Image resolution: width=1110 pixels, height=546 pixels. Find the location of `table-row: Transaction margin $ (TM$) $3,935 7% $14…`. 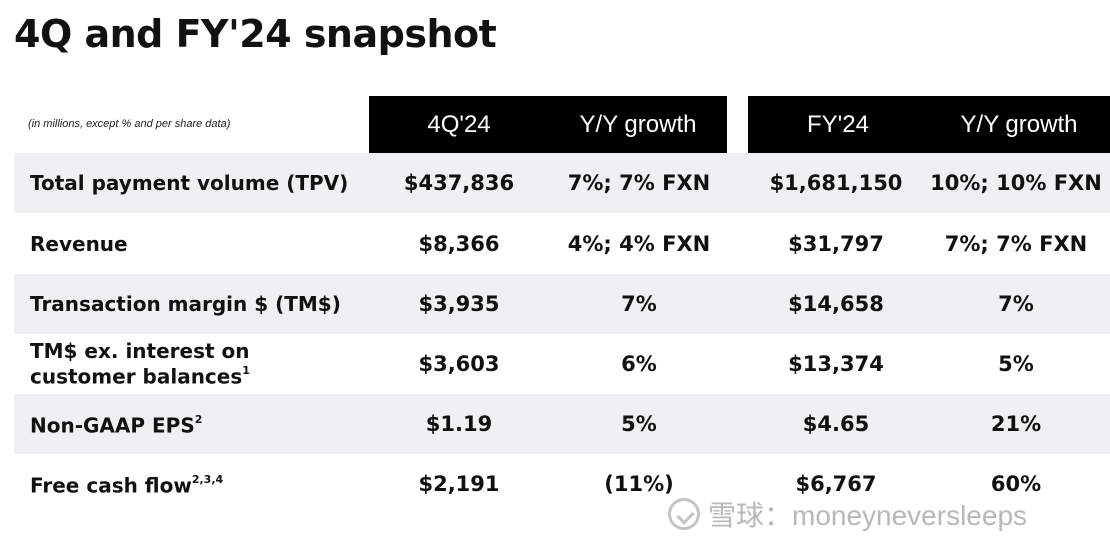

table-row: Transaction margin $ (TM$) $3,935 7% $14… is located at coordinates (562, 304).